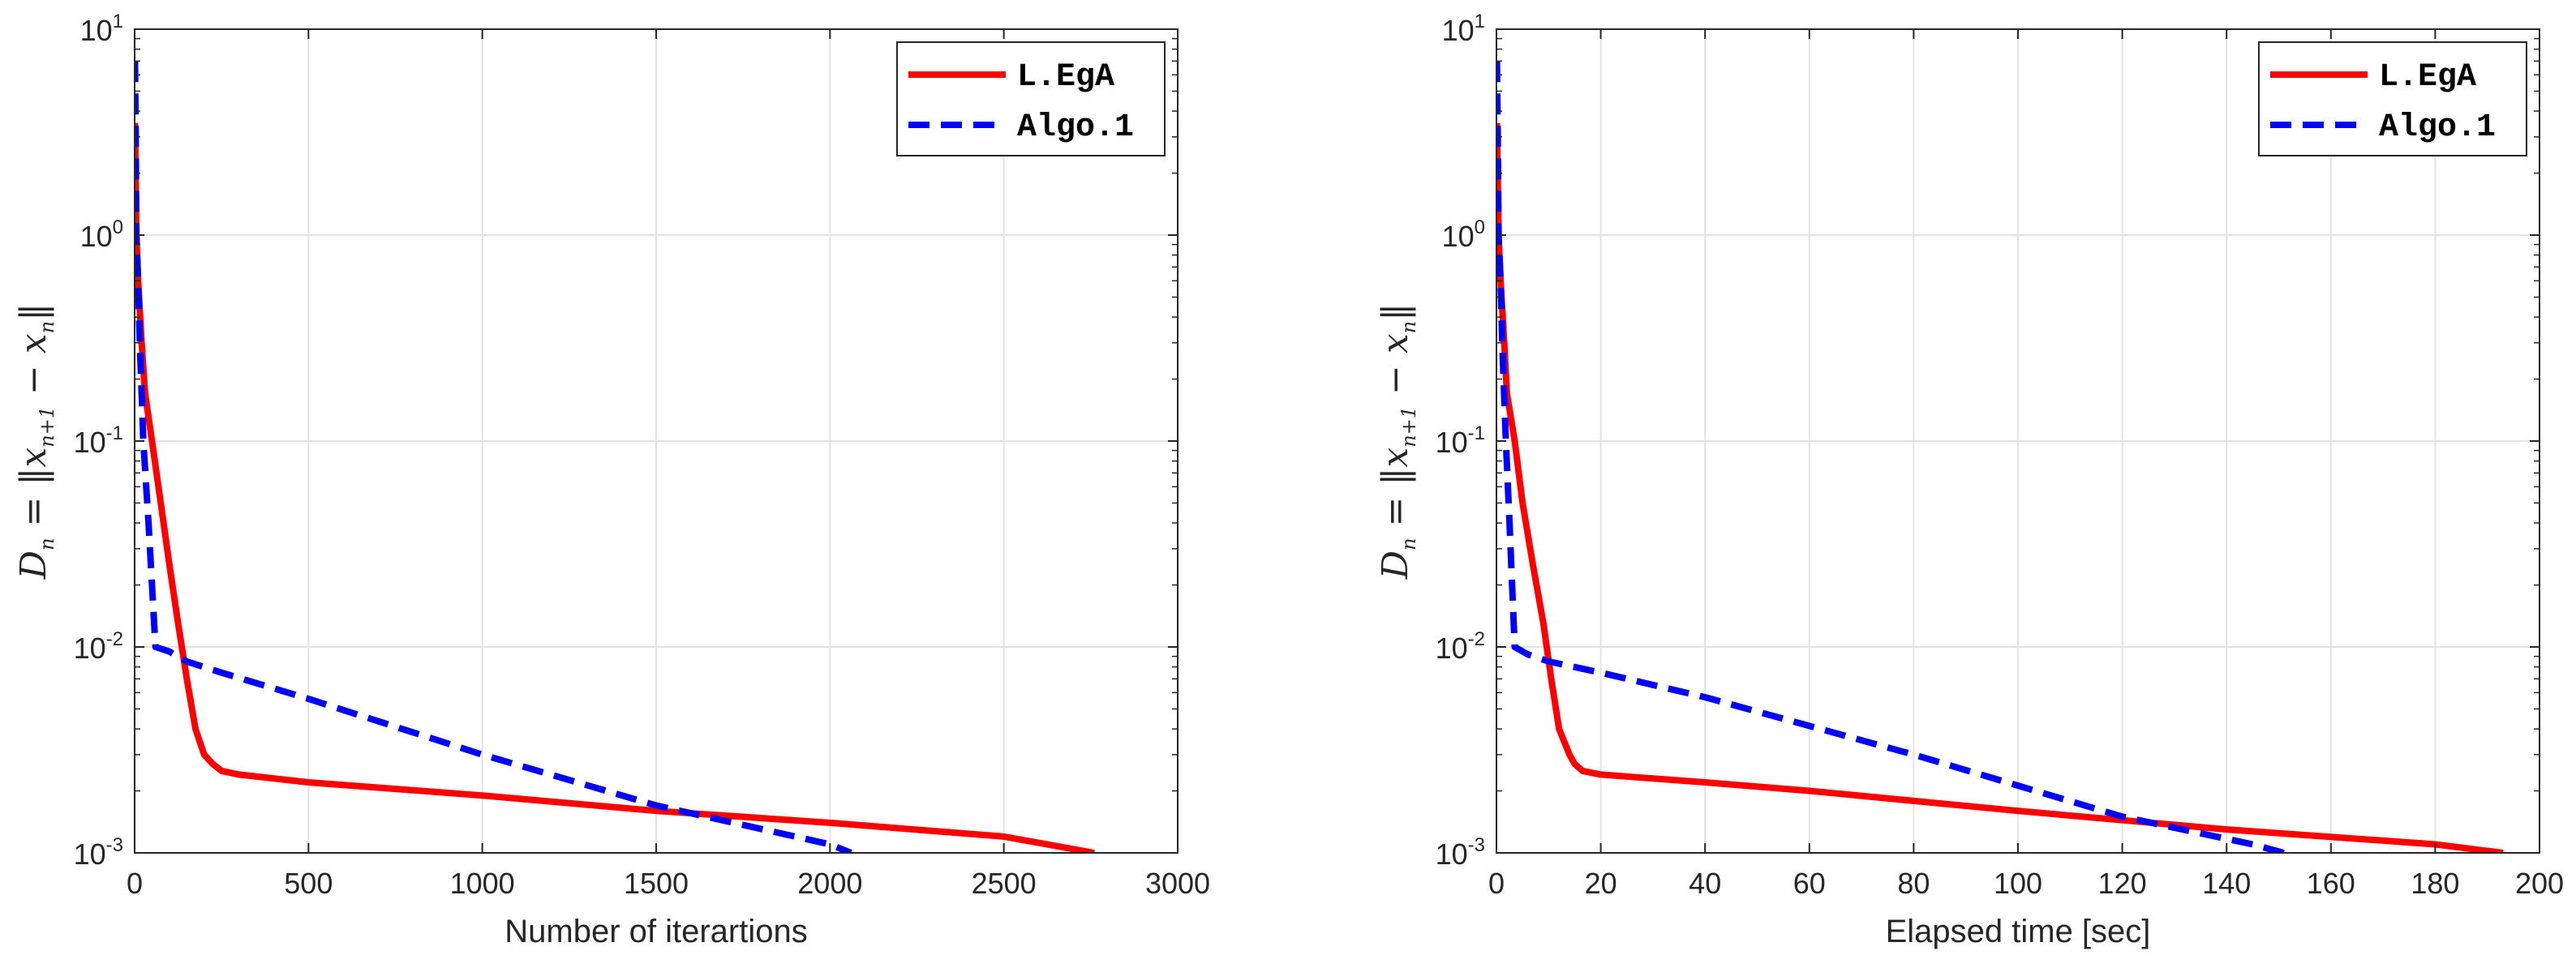 The height and width of the screenshot is (968, 2576). What do you see at coordinates (1809, 883) in the screenshot?
I see `x-tick-label: 60` at bounding box center [1809, 883].